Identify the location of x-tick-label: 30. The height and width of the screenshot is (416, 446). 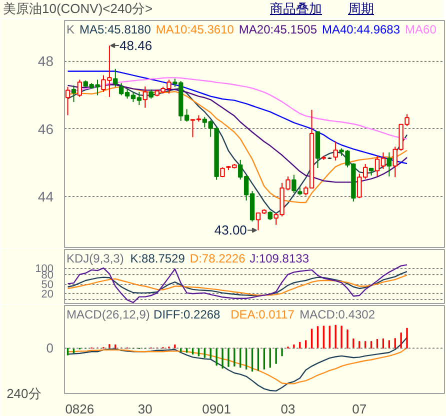
(145, 409).